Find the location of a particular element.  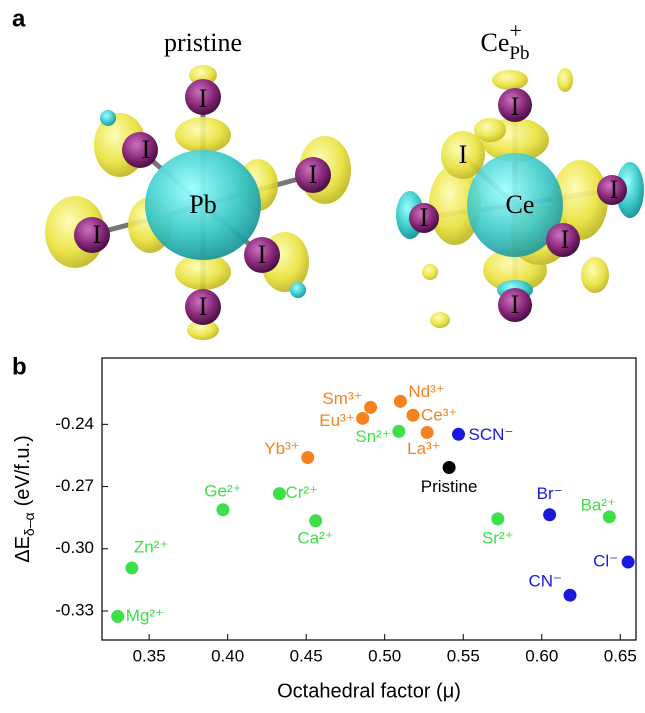

point-label: Pristine is located at coordinates (449, 486).